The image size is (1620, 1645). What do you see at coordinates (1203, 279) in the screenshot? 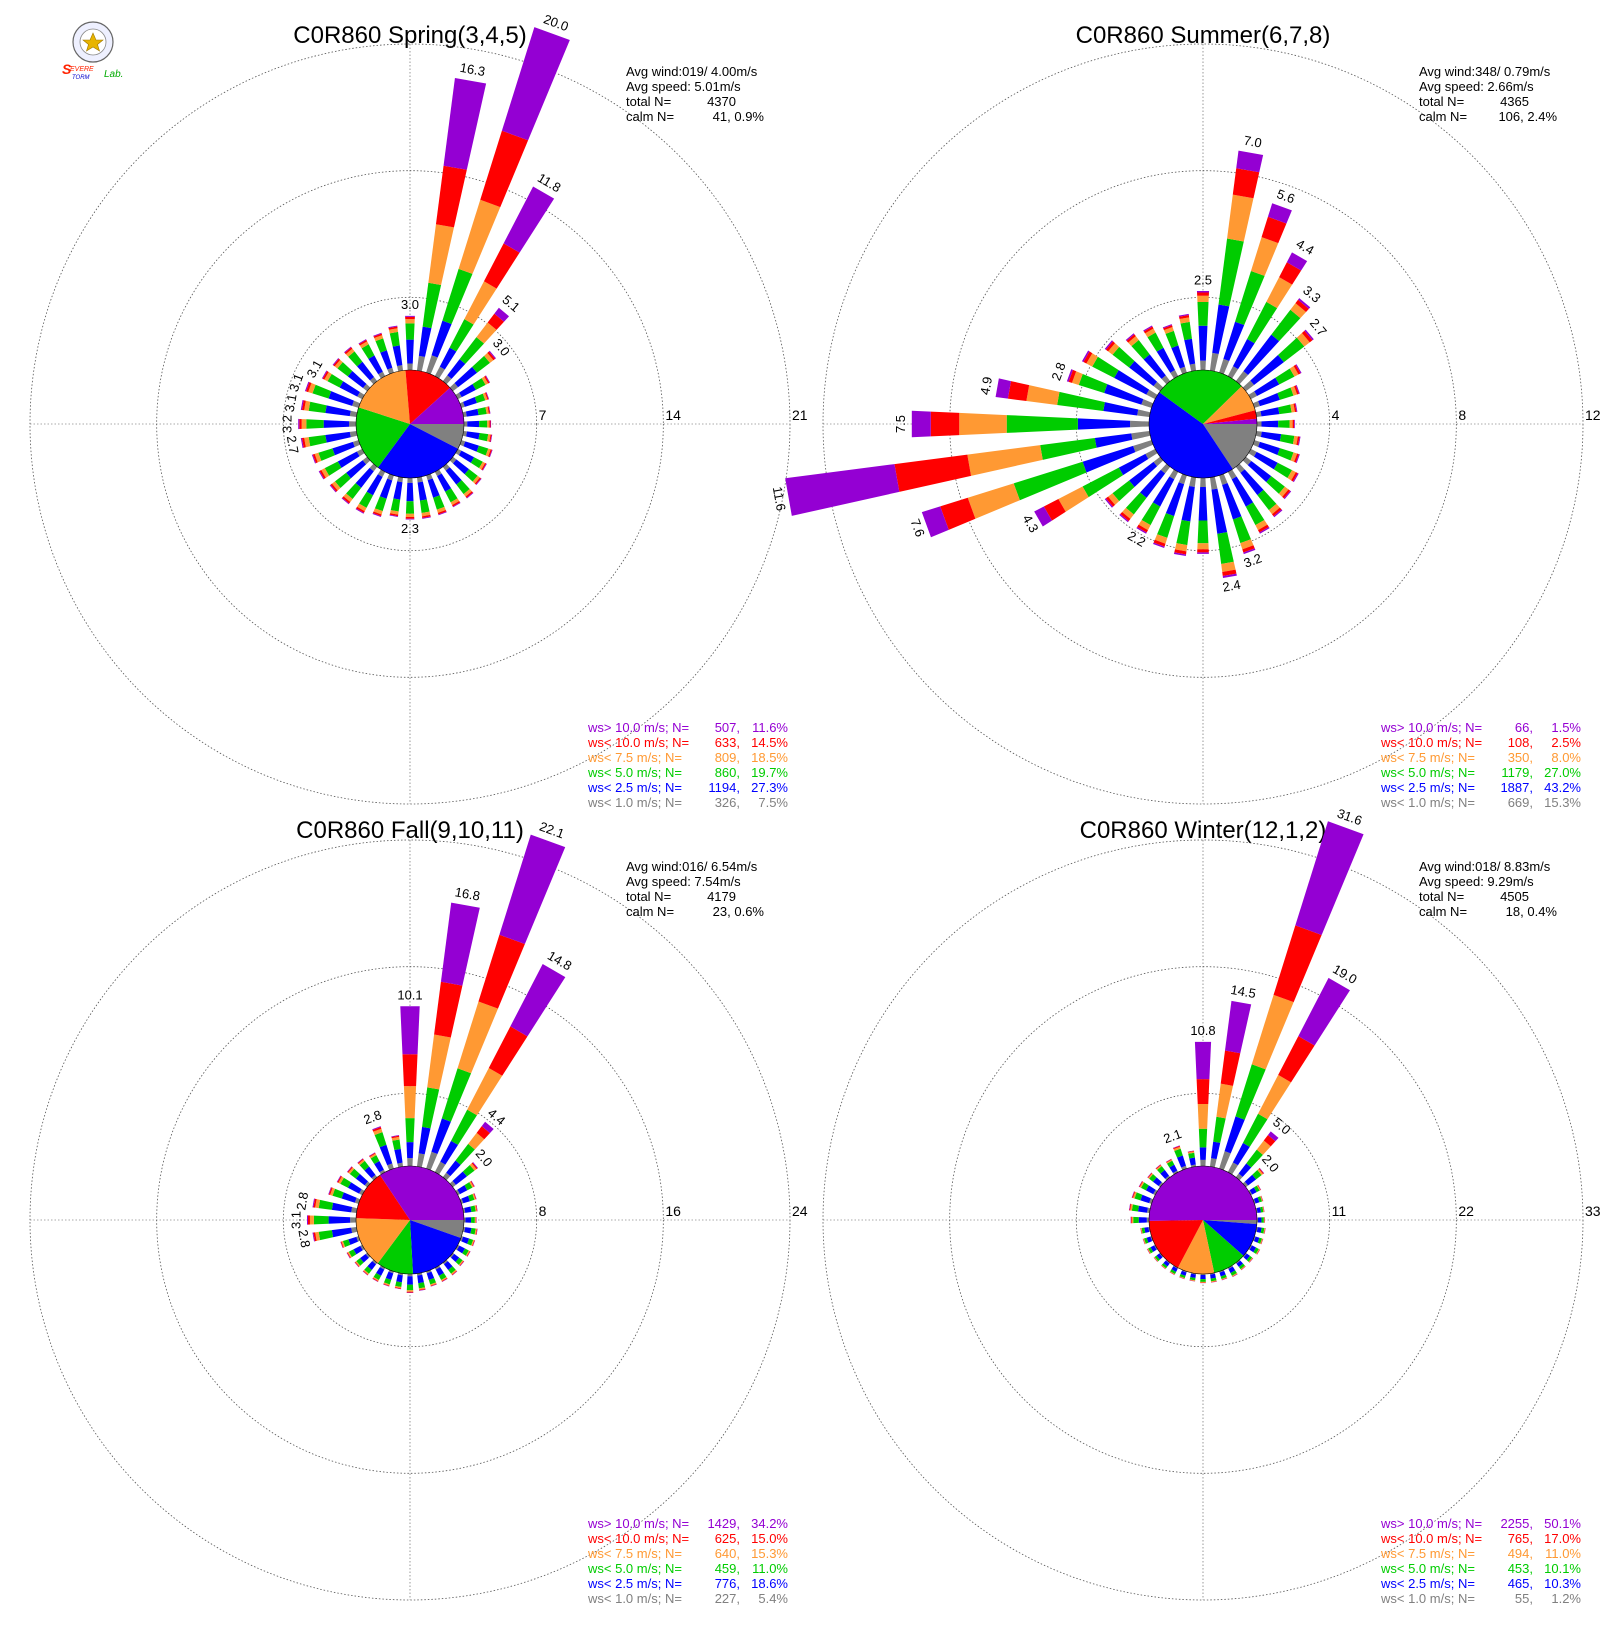
I see `bar-value-label: 2.5` at bounding box center [1203, 279].